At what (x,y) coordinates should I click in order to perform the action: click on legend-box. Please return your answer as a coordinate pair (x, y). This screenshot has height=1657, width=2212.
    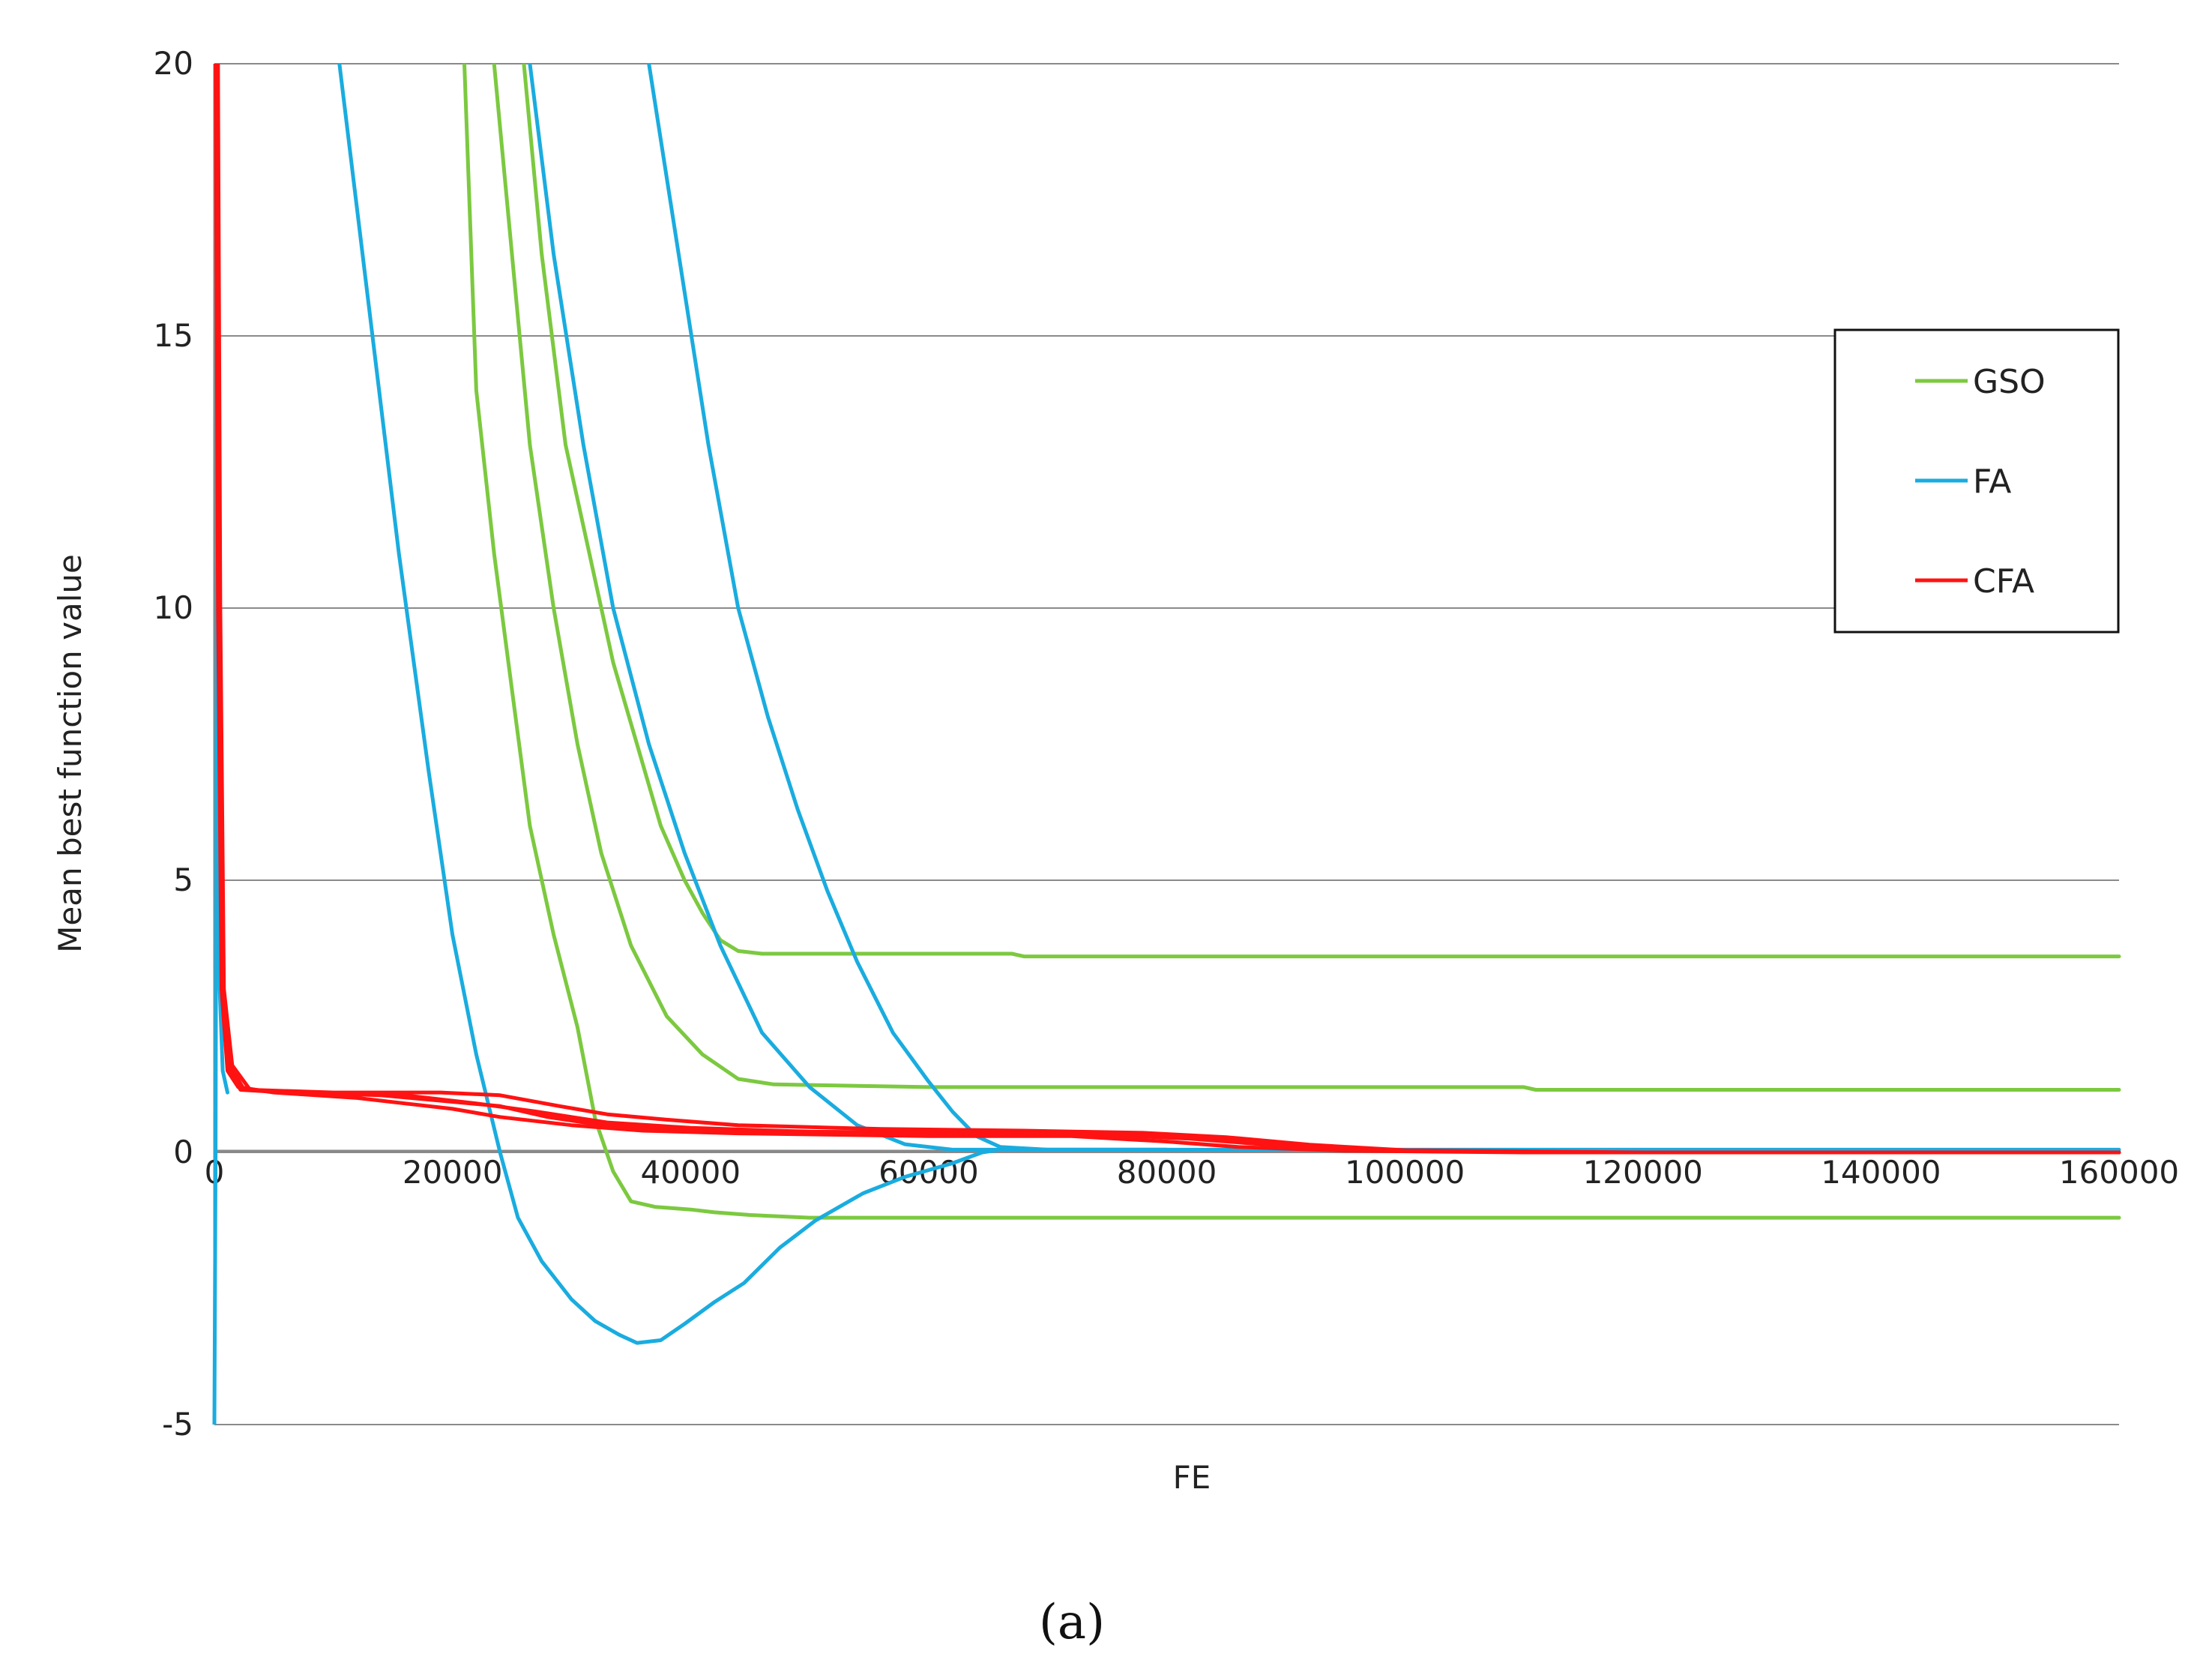
    Looking at the image, I should click on (1976, 481).